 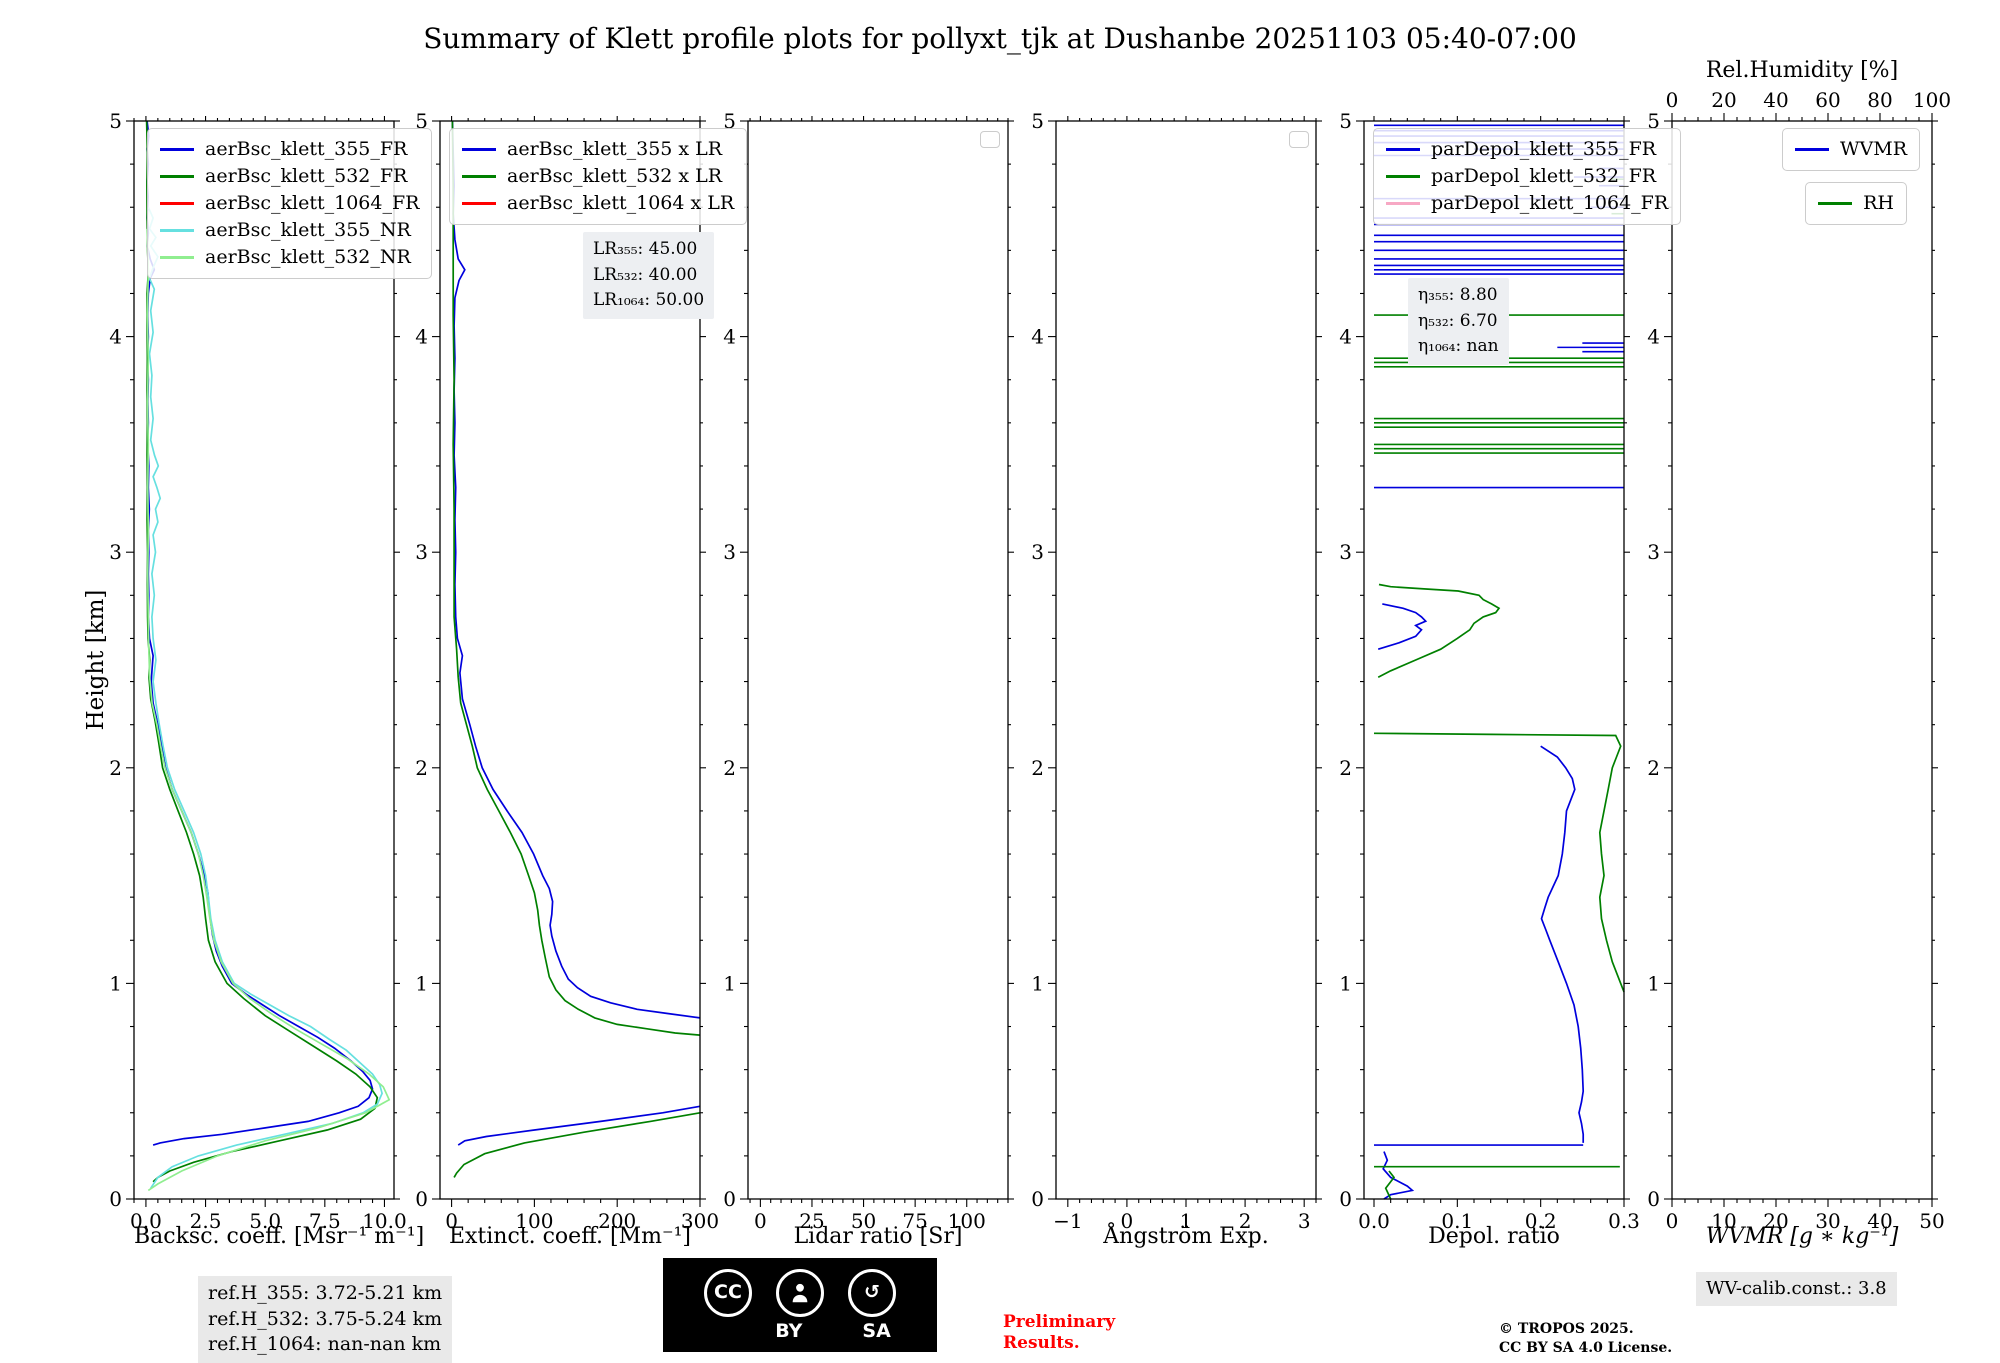 I want to click on legend-entry: aerBsc_klett_355 x LR, so click(x=598, y=149).